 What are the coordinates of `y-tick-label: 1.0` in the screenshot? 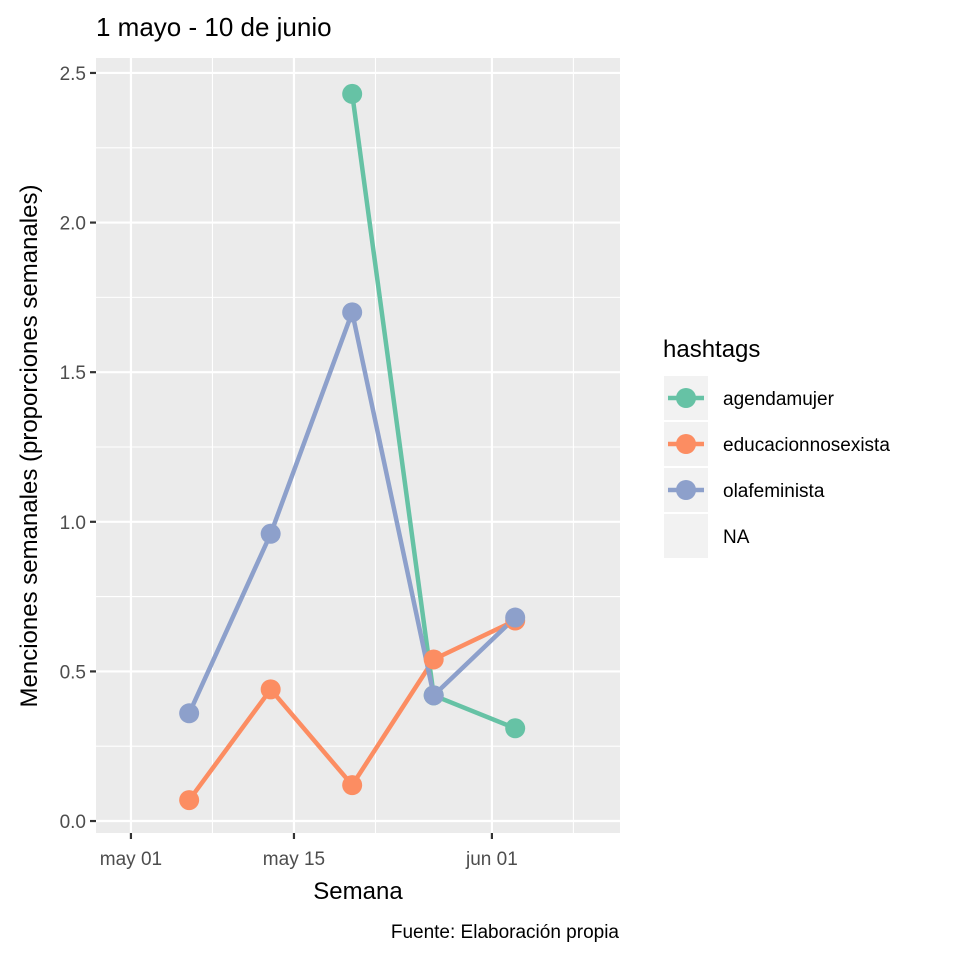 It's located at (73, 523).